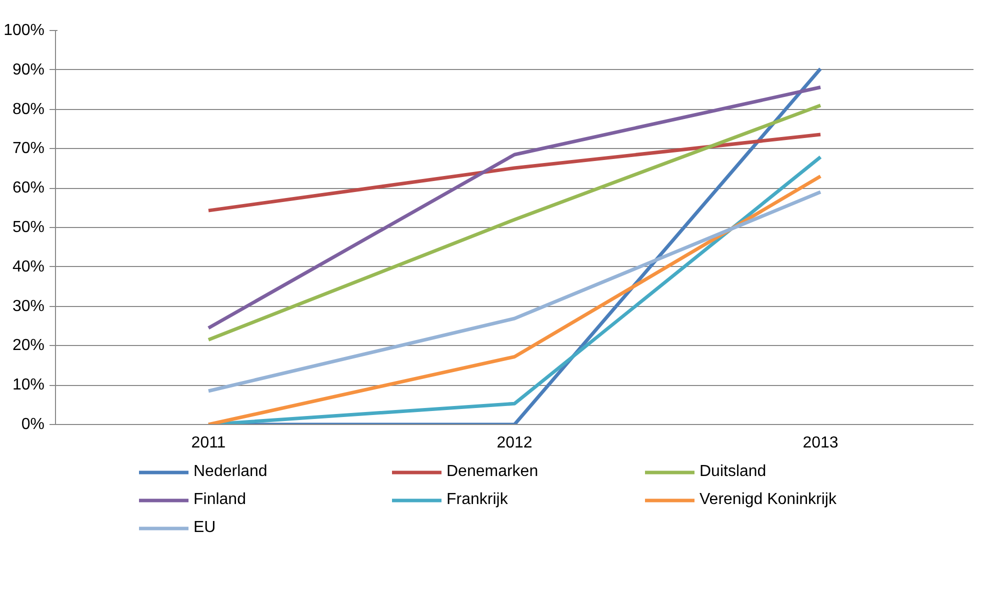 The height and width of the screenshot is (606, 987). What do you see at coordinates (28, 267) in the screenshot?
I see `y-tick-label: 40%` at bounding box center [28, 267].